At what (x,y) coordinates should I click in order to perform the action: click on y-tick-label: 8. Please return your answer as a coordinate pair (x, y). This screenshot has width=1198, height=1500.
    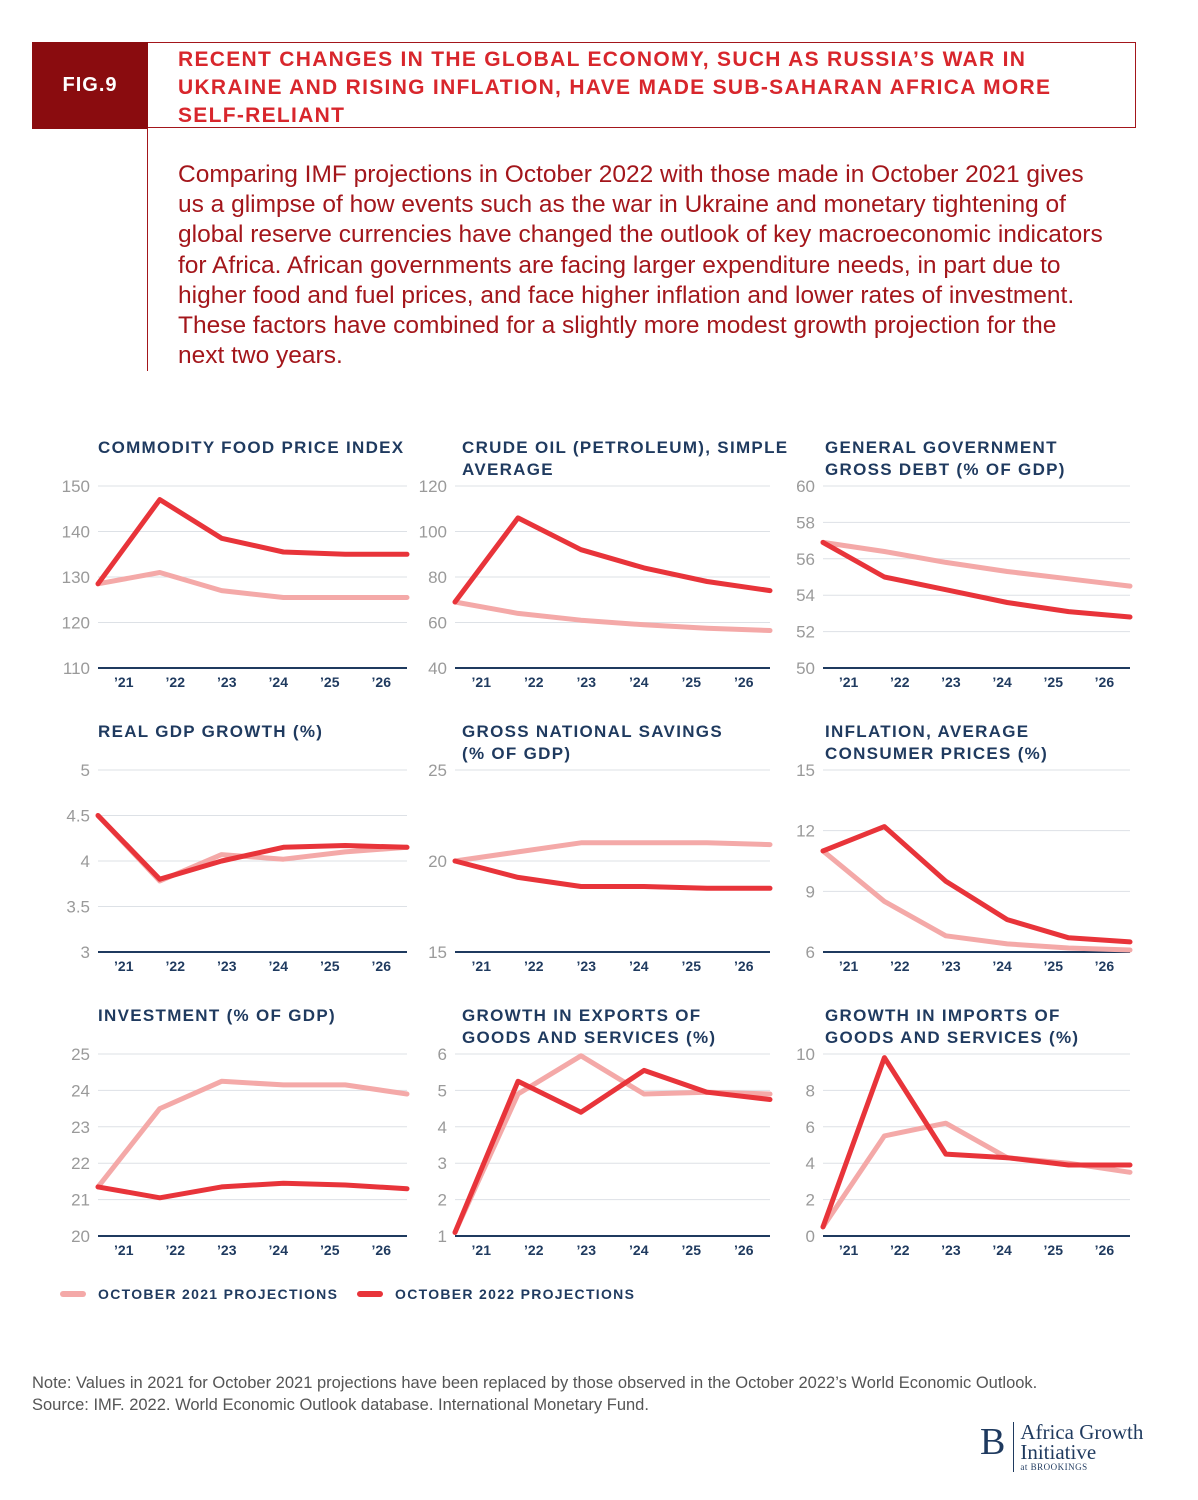
    Looking at the image, I should click on (810, 1090).